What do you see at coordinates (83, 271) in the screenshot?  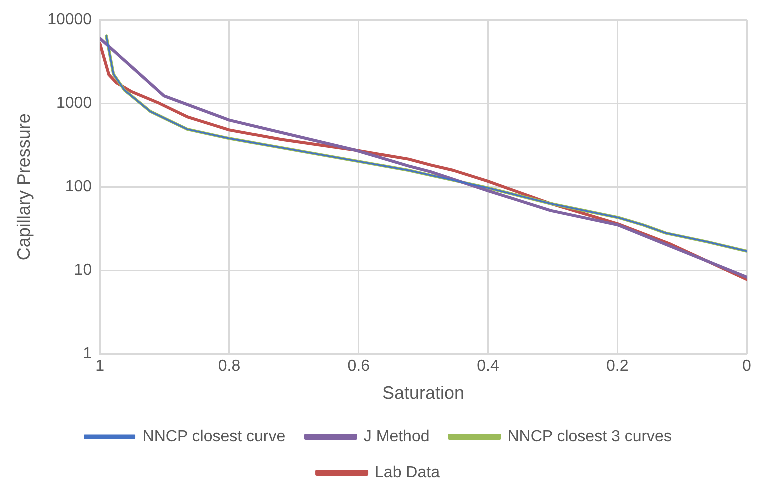 I see `y-tick-label: 10` at bounding box center [83, 271].